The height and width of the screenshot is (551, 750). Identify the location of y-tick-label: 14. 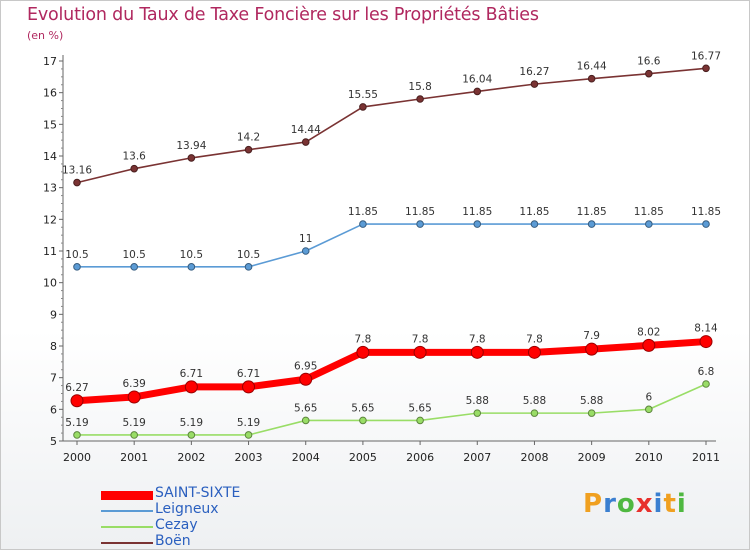
(50, 156).